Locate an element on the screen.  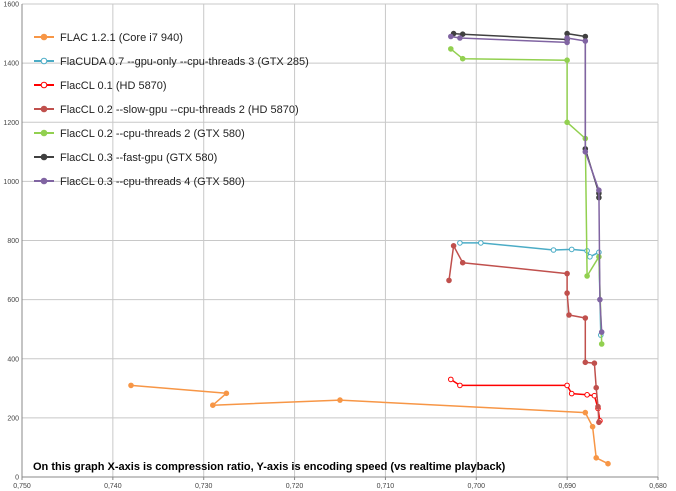
legend-label: FlacCL 0.3 --fast-gpu (GTX 580) is located at coordinates (138, 158).